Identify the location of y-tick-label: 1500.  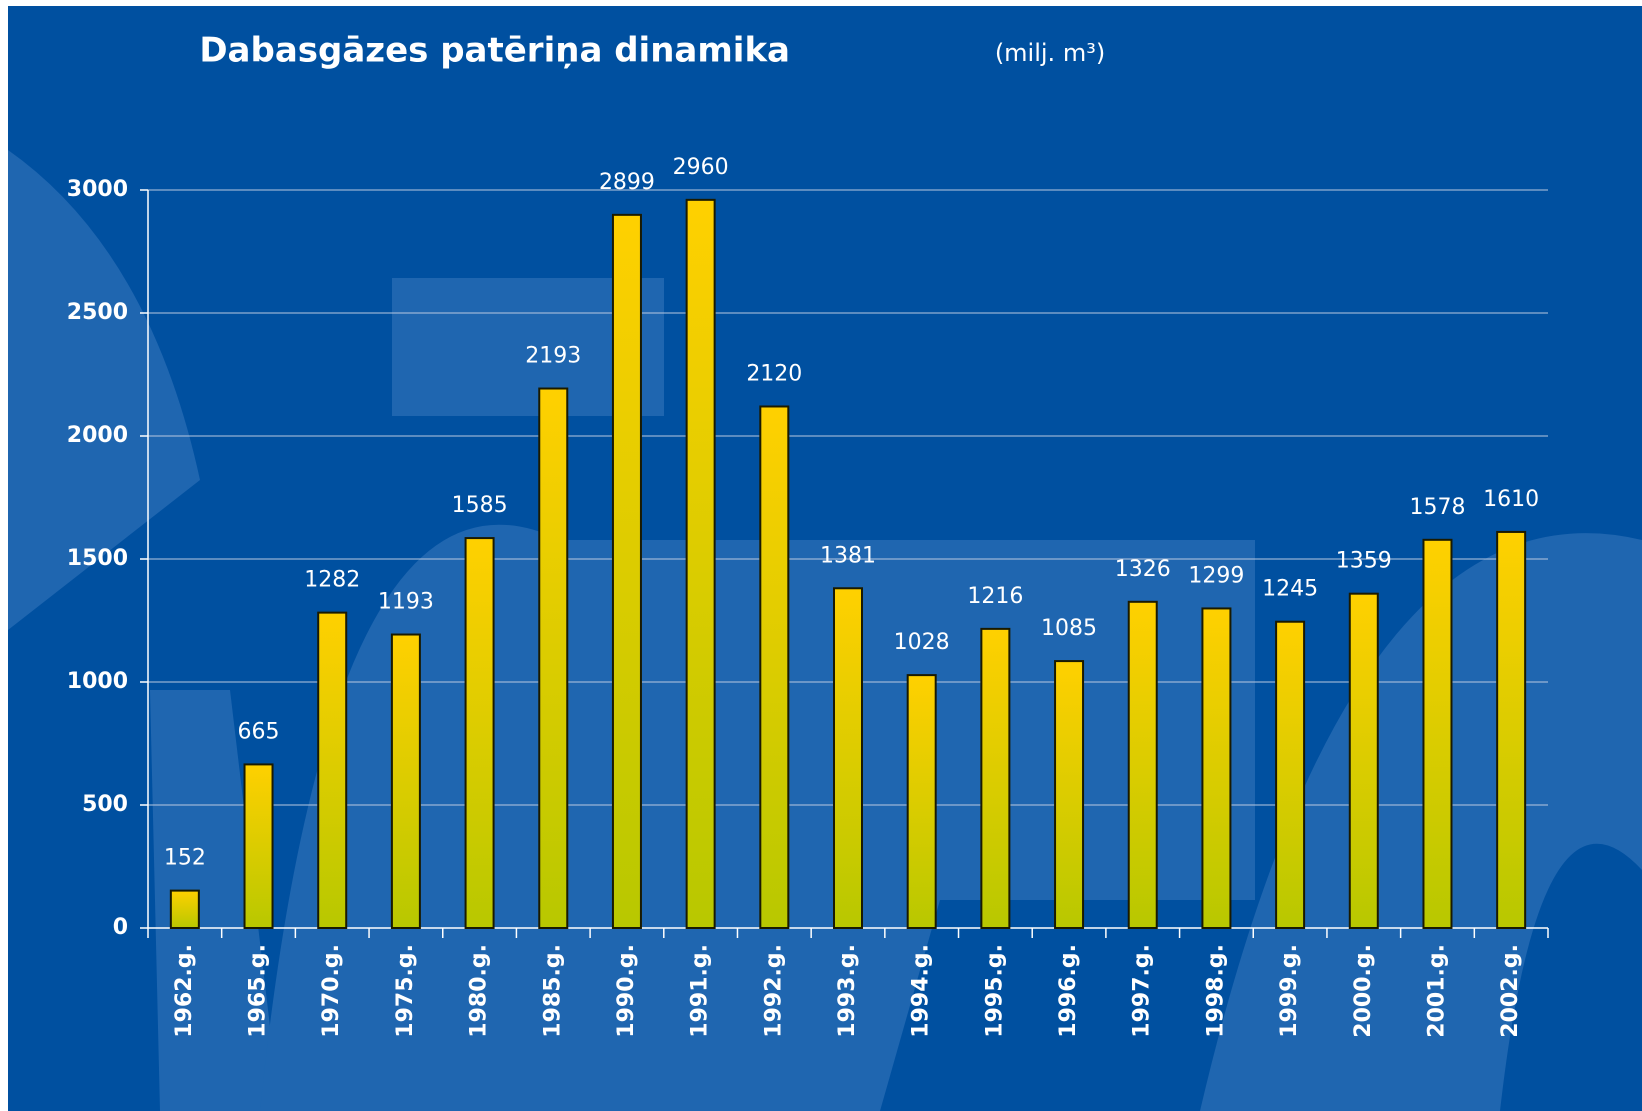
(97, 558).